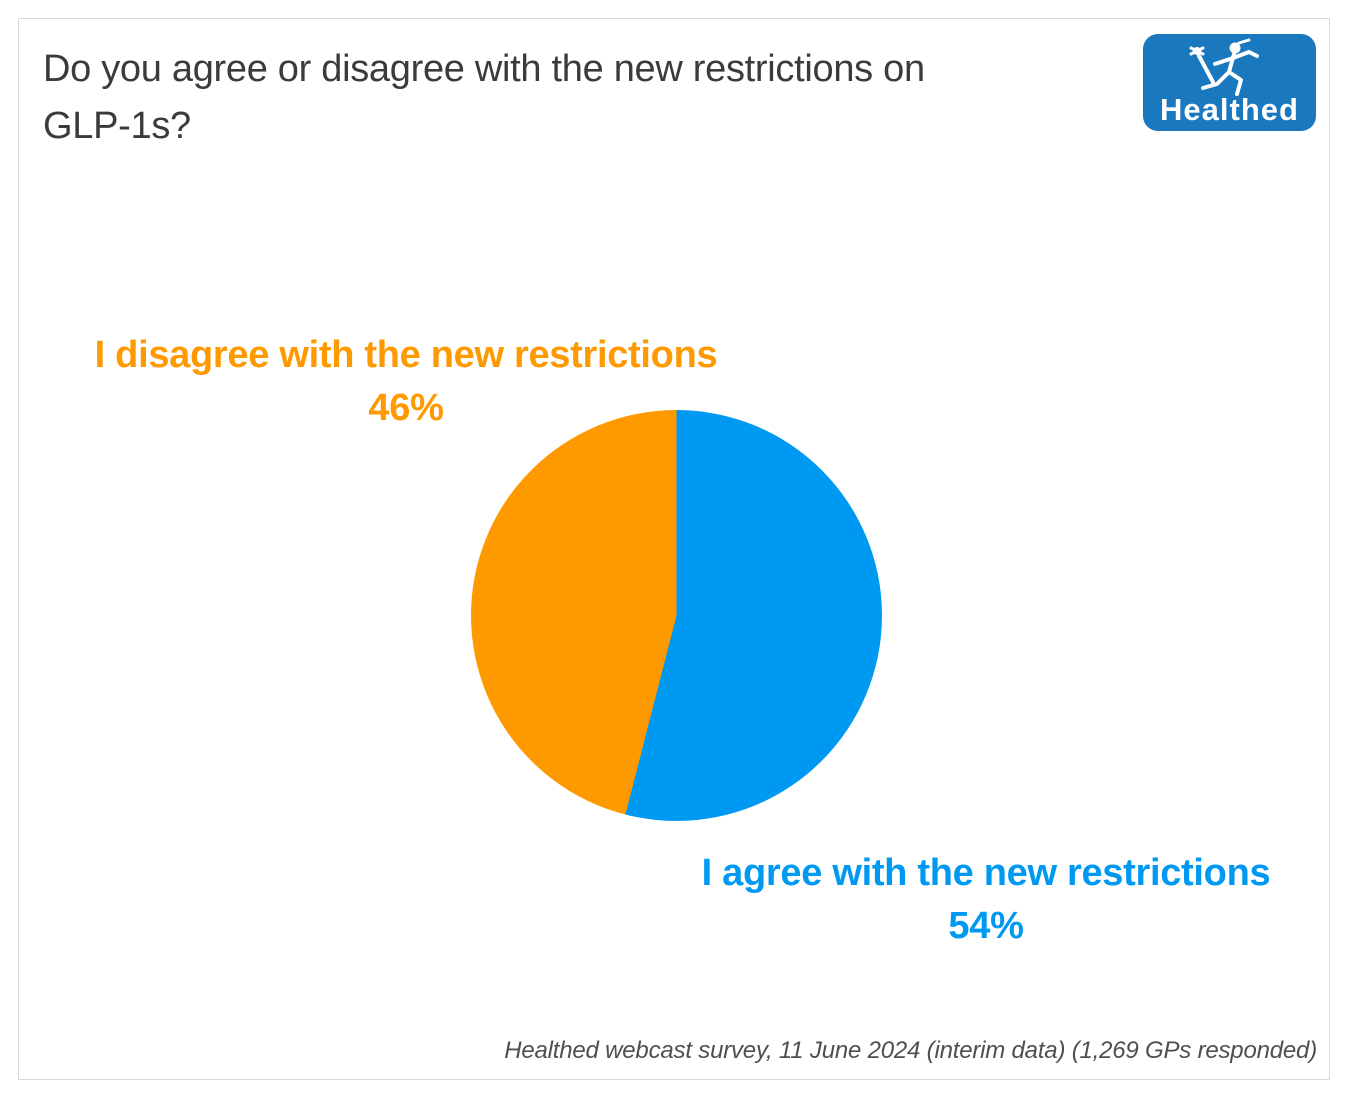 The height and width of the screenshot is (1100, 1350). What do you see at coordinates (406, 382) in the screenshot?
I see `slice-label-disagree: I disagree with the new restrictions 46%` at bounding box center [406, 382].